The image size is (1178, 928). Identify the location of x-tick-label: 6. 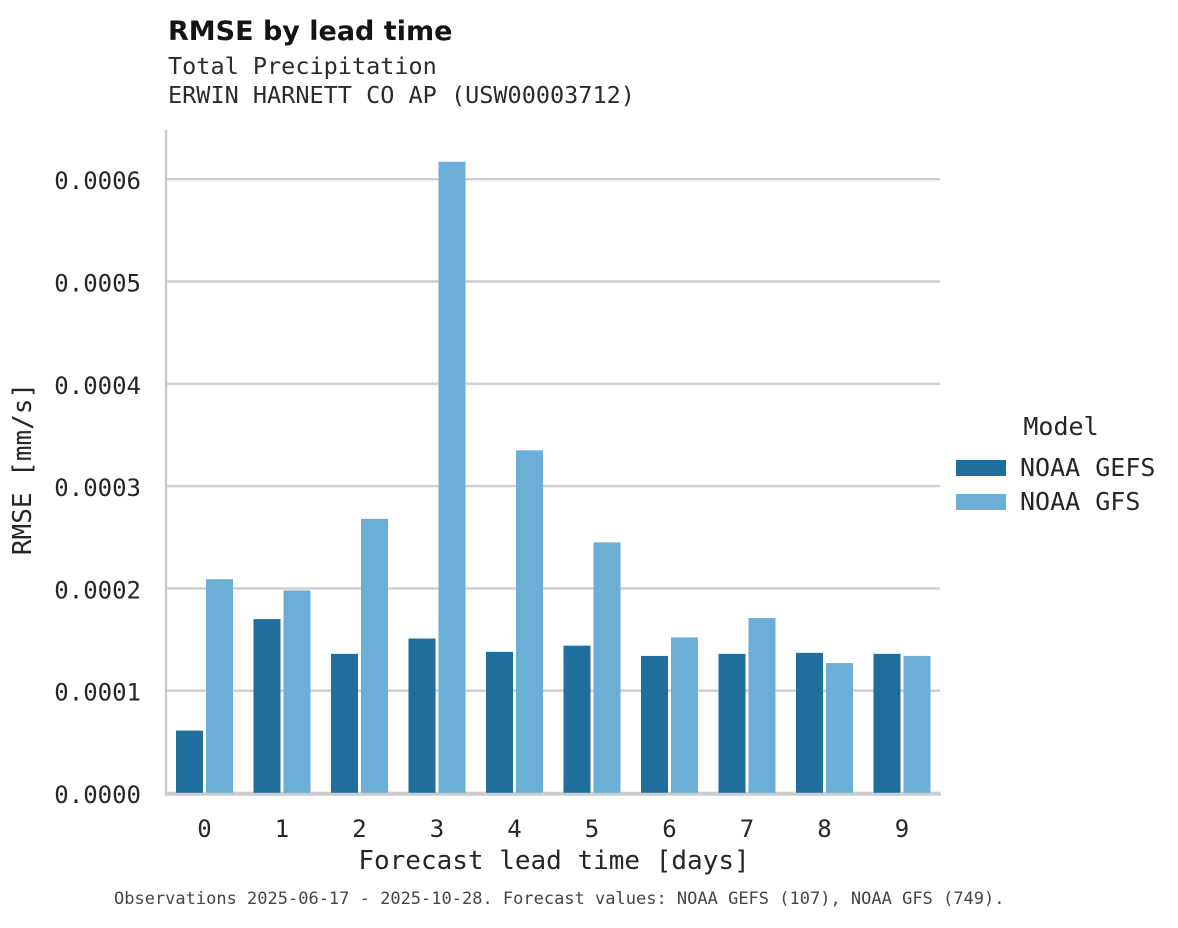
(669, 829).